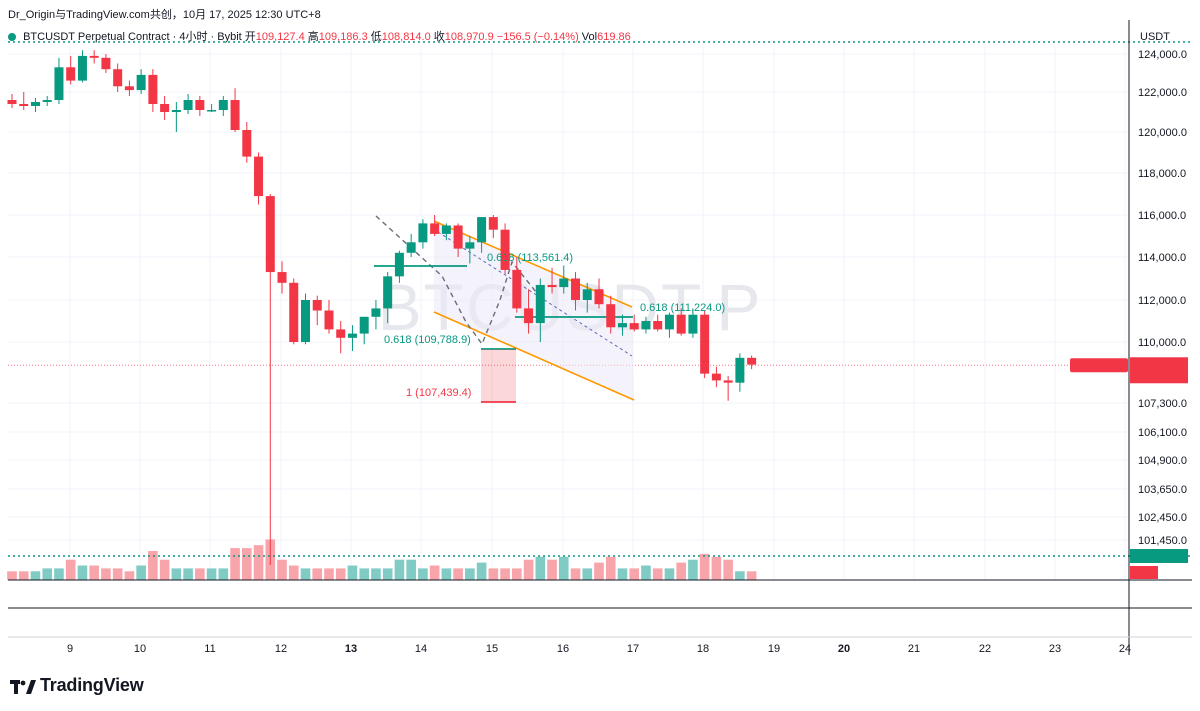 This screenshot has width=1200, height=711. I want to click on time-tick-label: 10, so click(140, 649).